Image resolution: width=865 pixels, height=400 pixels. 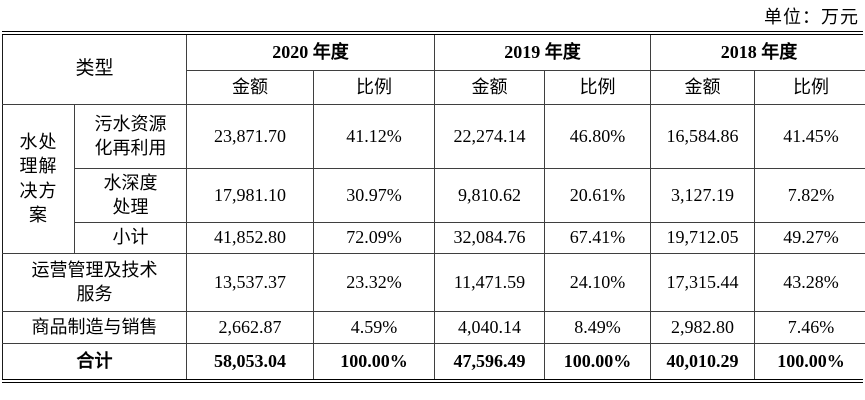 What do you see at coordinates (703, 282) in the screenshot?
I see `cell-amount-2018: 17,315.44` at bounding box center [703, 282].